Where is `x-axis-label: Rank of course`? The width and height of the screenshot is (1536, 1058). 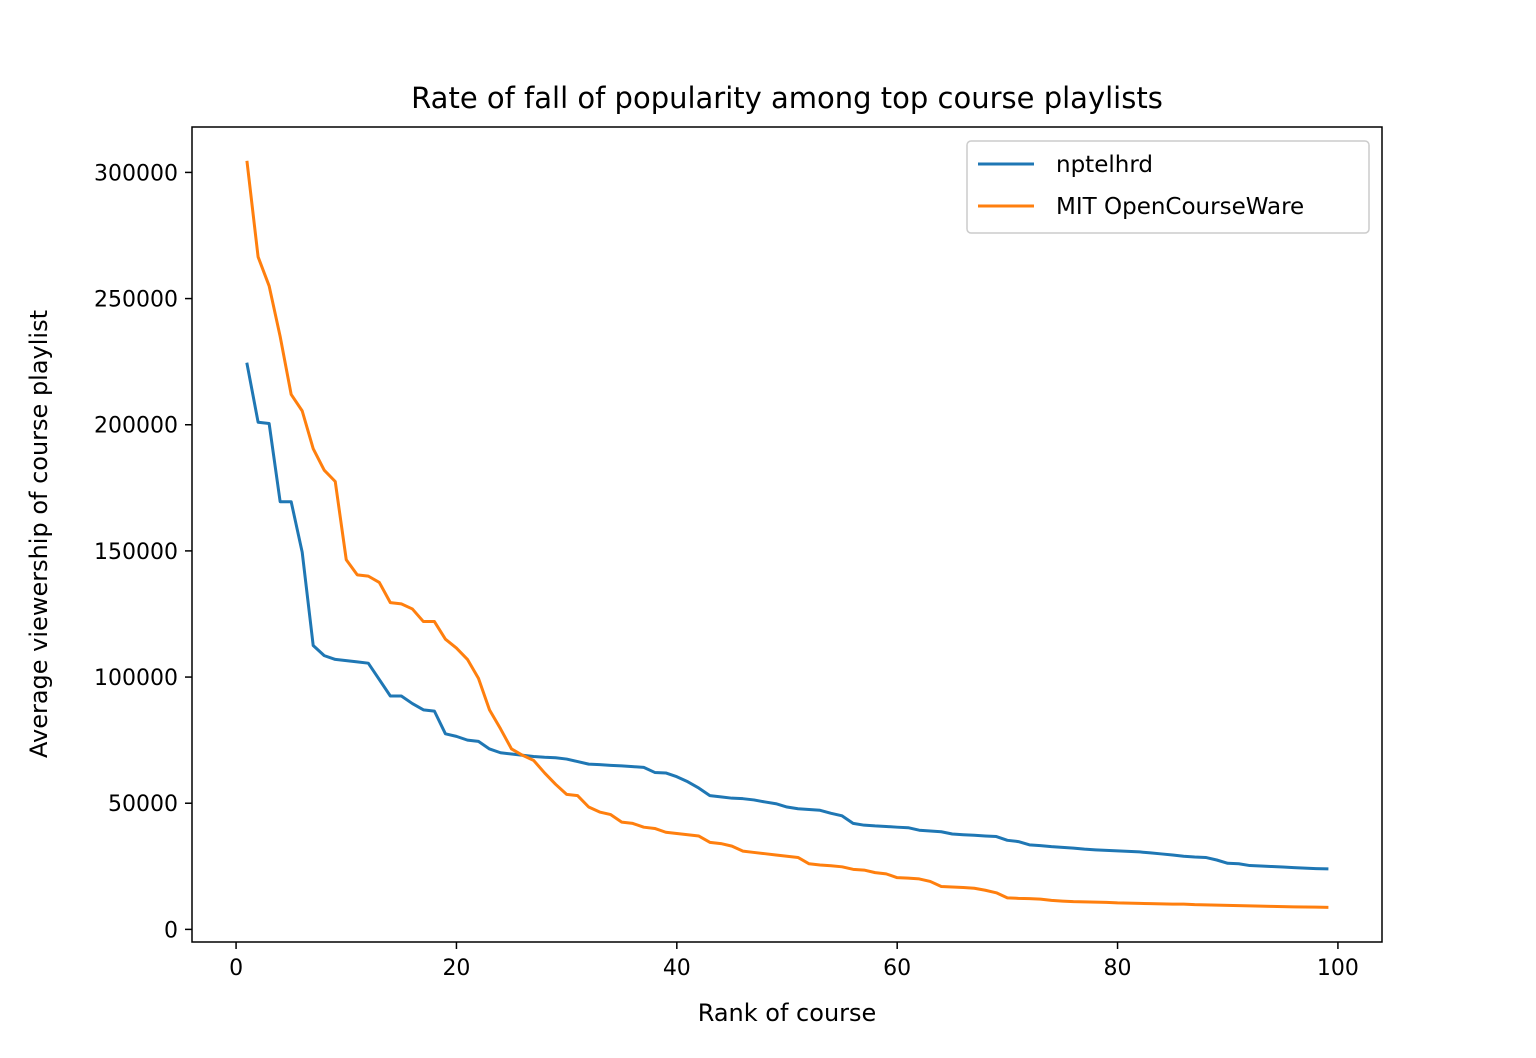 x-axis-label: Rank of course is located at coordinates (787, 1013).